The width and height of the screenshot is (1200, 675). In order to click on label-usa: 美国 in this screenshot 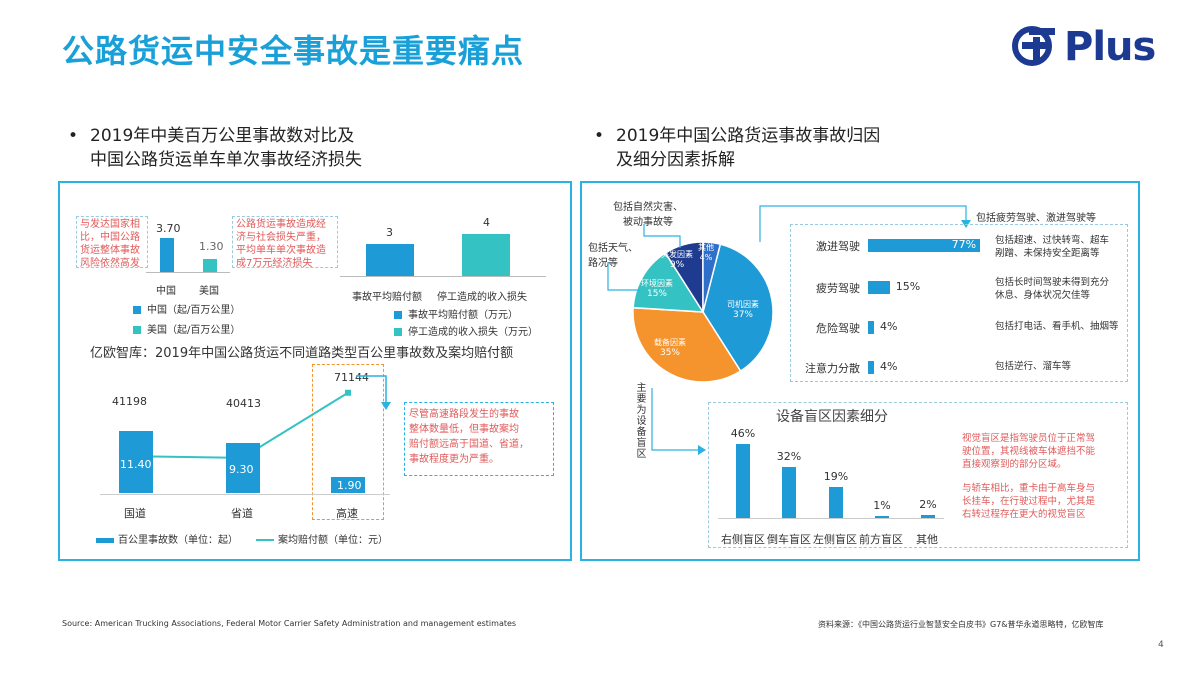, I will do `click(209, 291)`.